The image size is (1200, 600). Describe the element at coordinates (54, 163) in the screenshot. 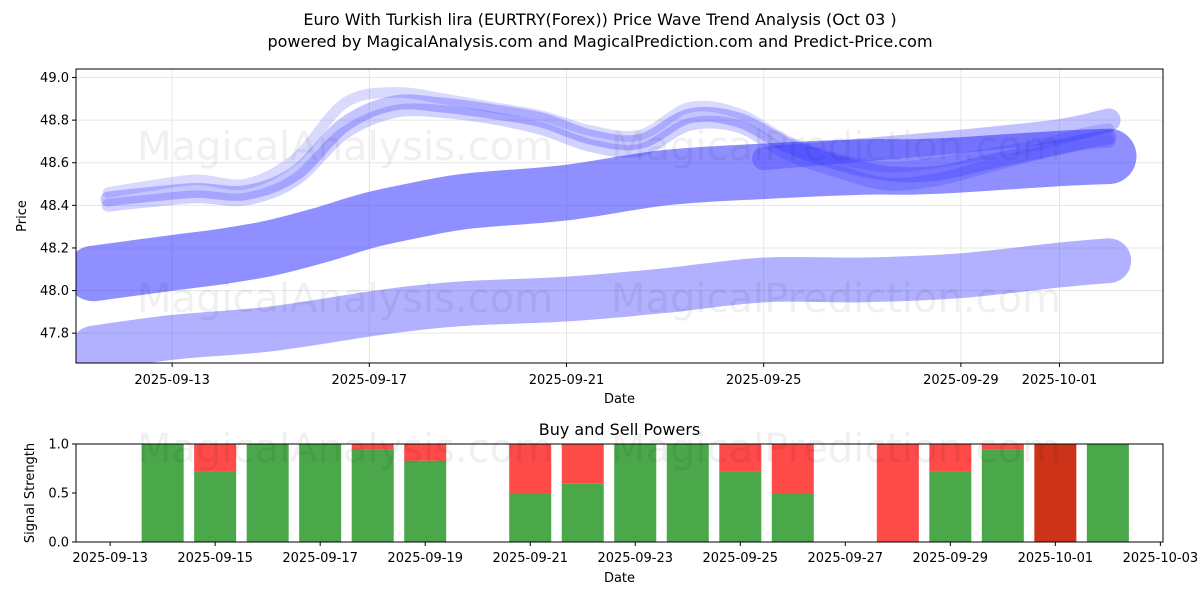

I see `y-tick-label: 48.6` at that location.